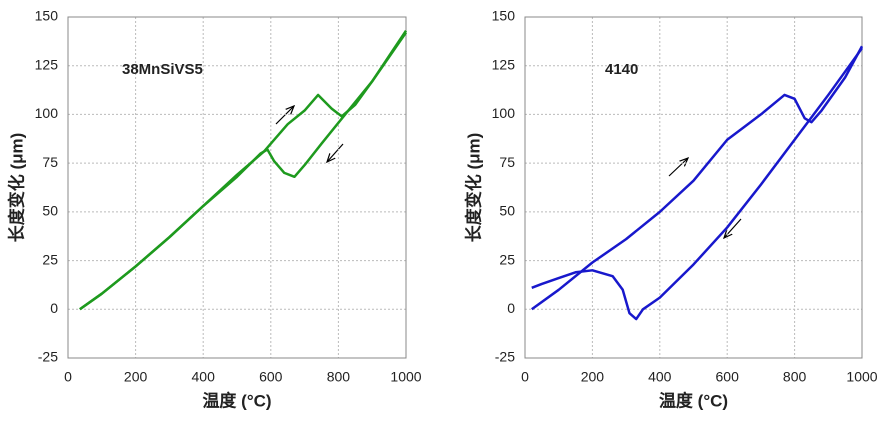  I want to click on annotation: 4140, so click(621, 69).